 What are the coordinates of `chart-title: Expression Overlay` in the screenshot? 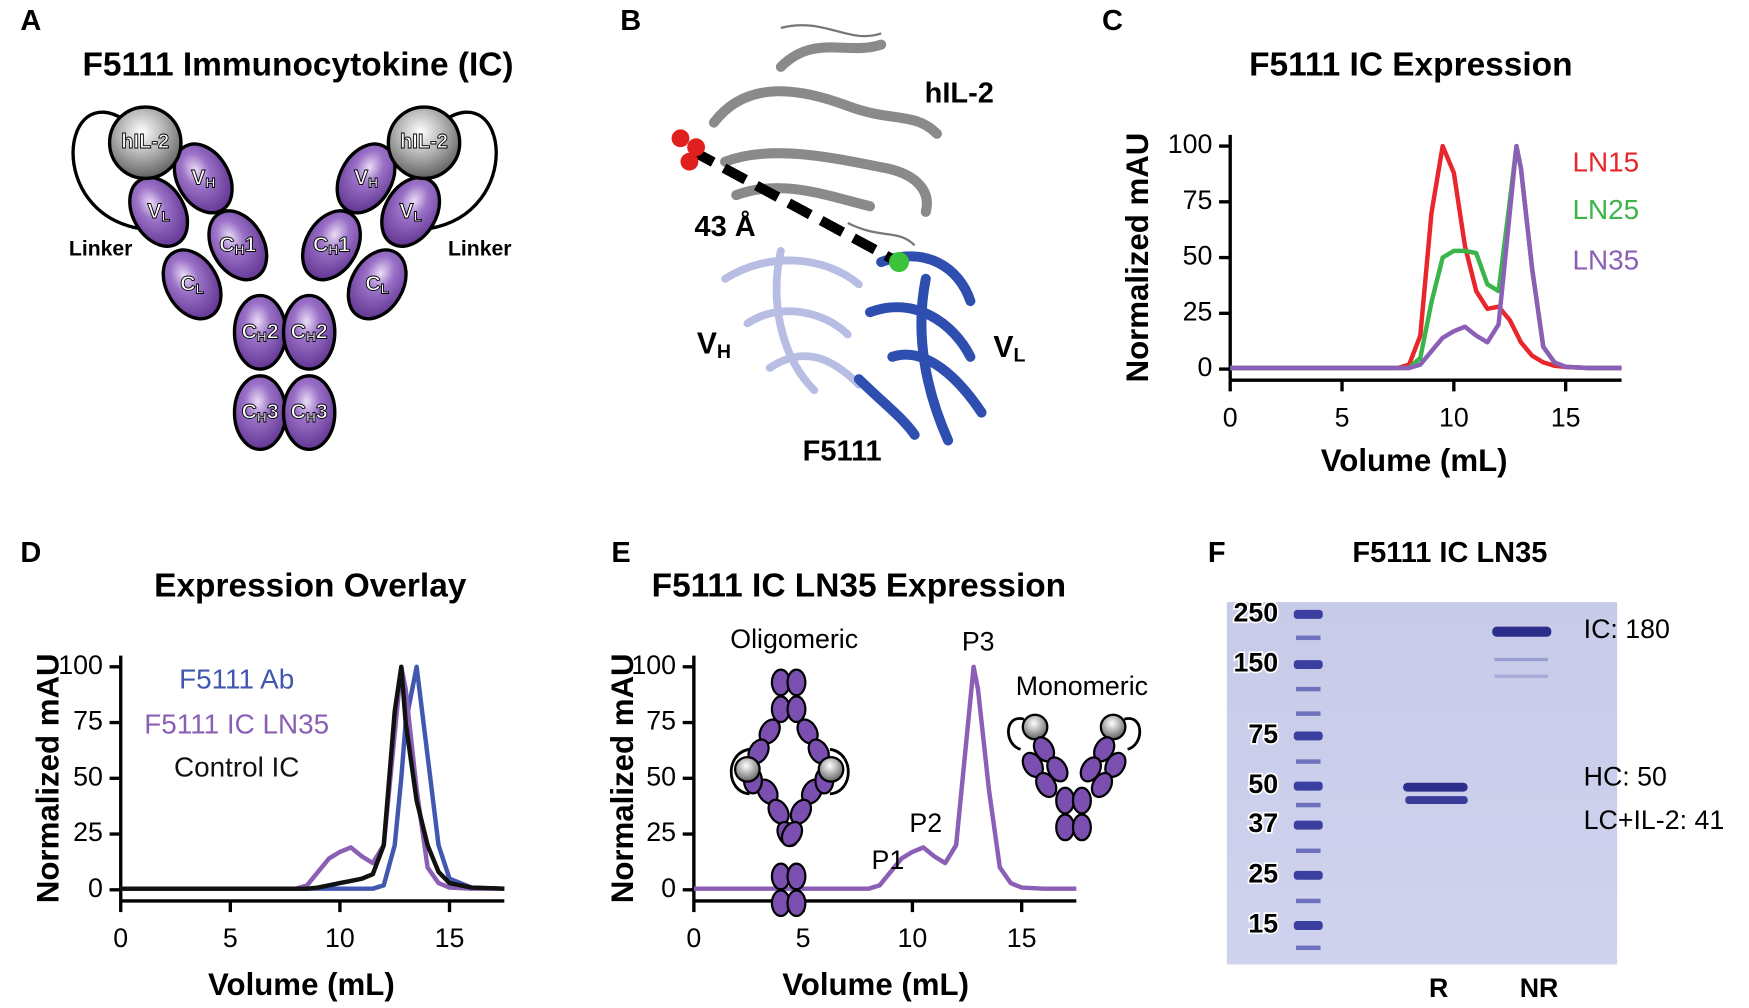 It's located at (310, 585).